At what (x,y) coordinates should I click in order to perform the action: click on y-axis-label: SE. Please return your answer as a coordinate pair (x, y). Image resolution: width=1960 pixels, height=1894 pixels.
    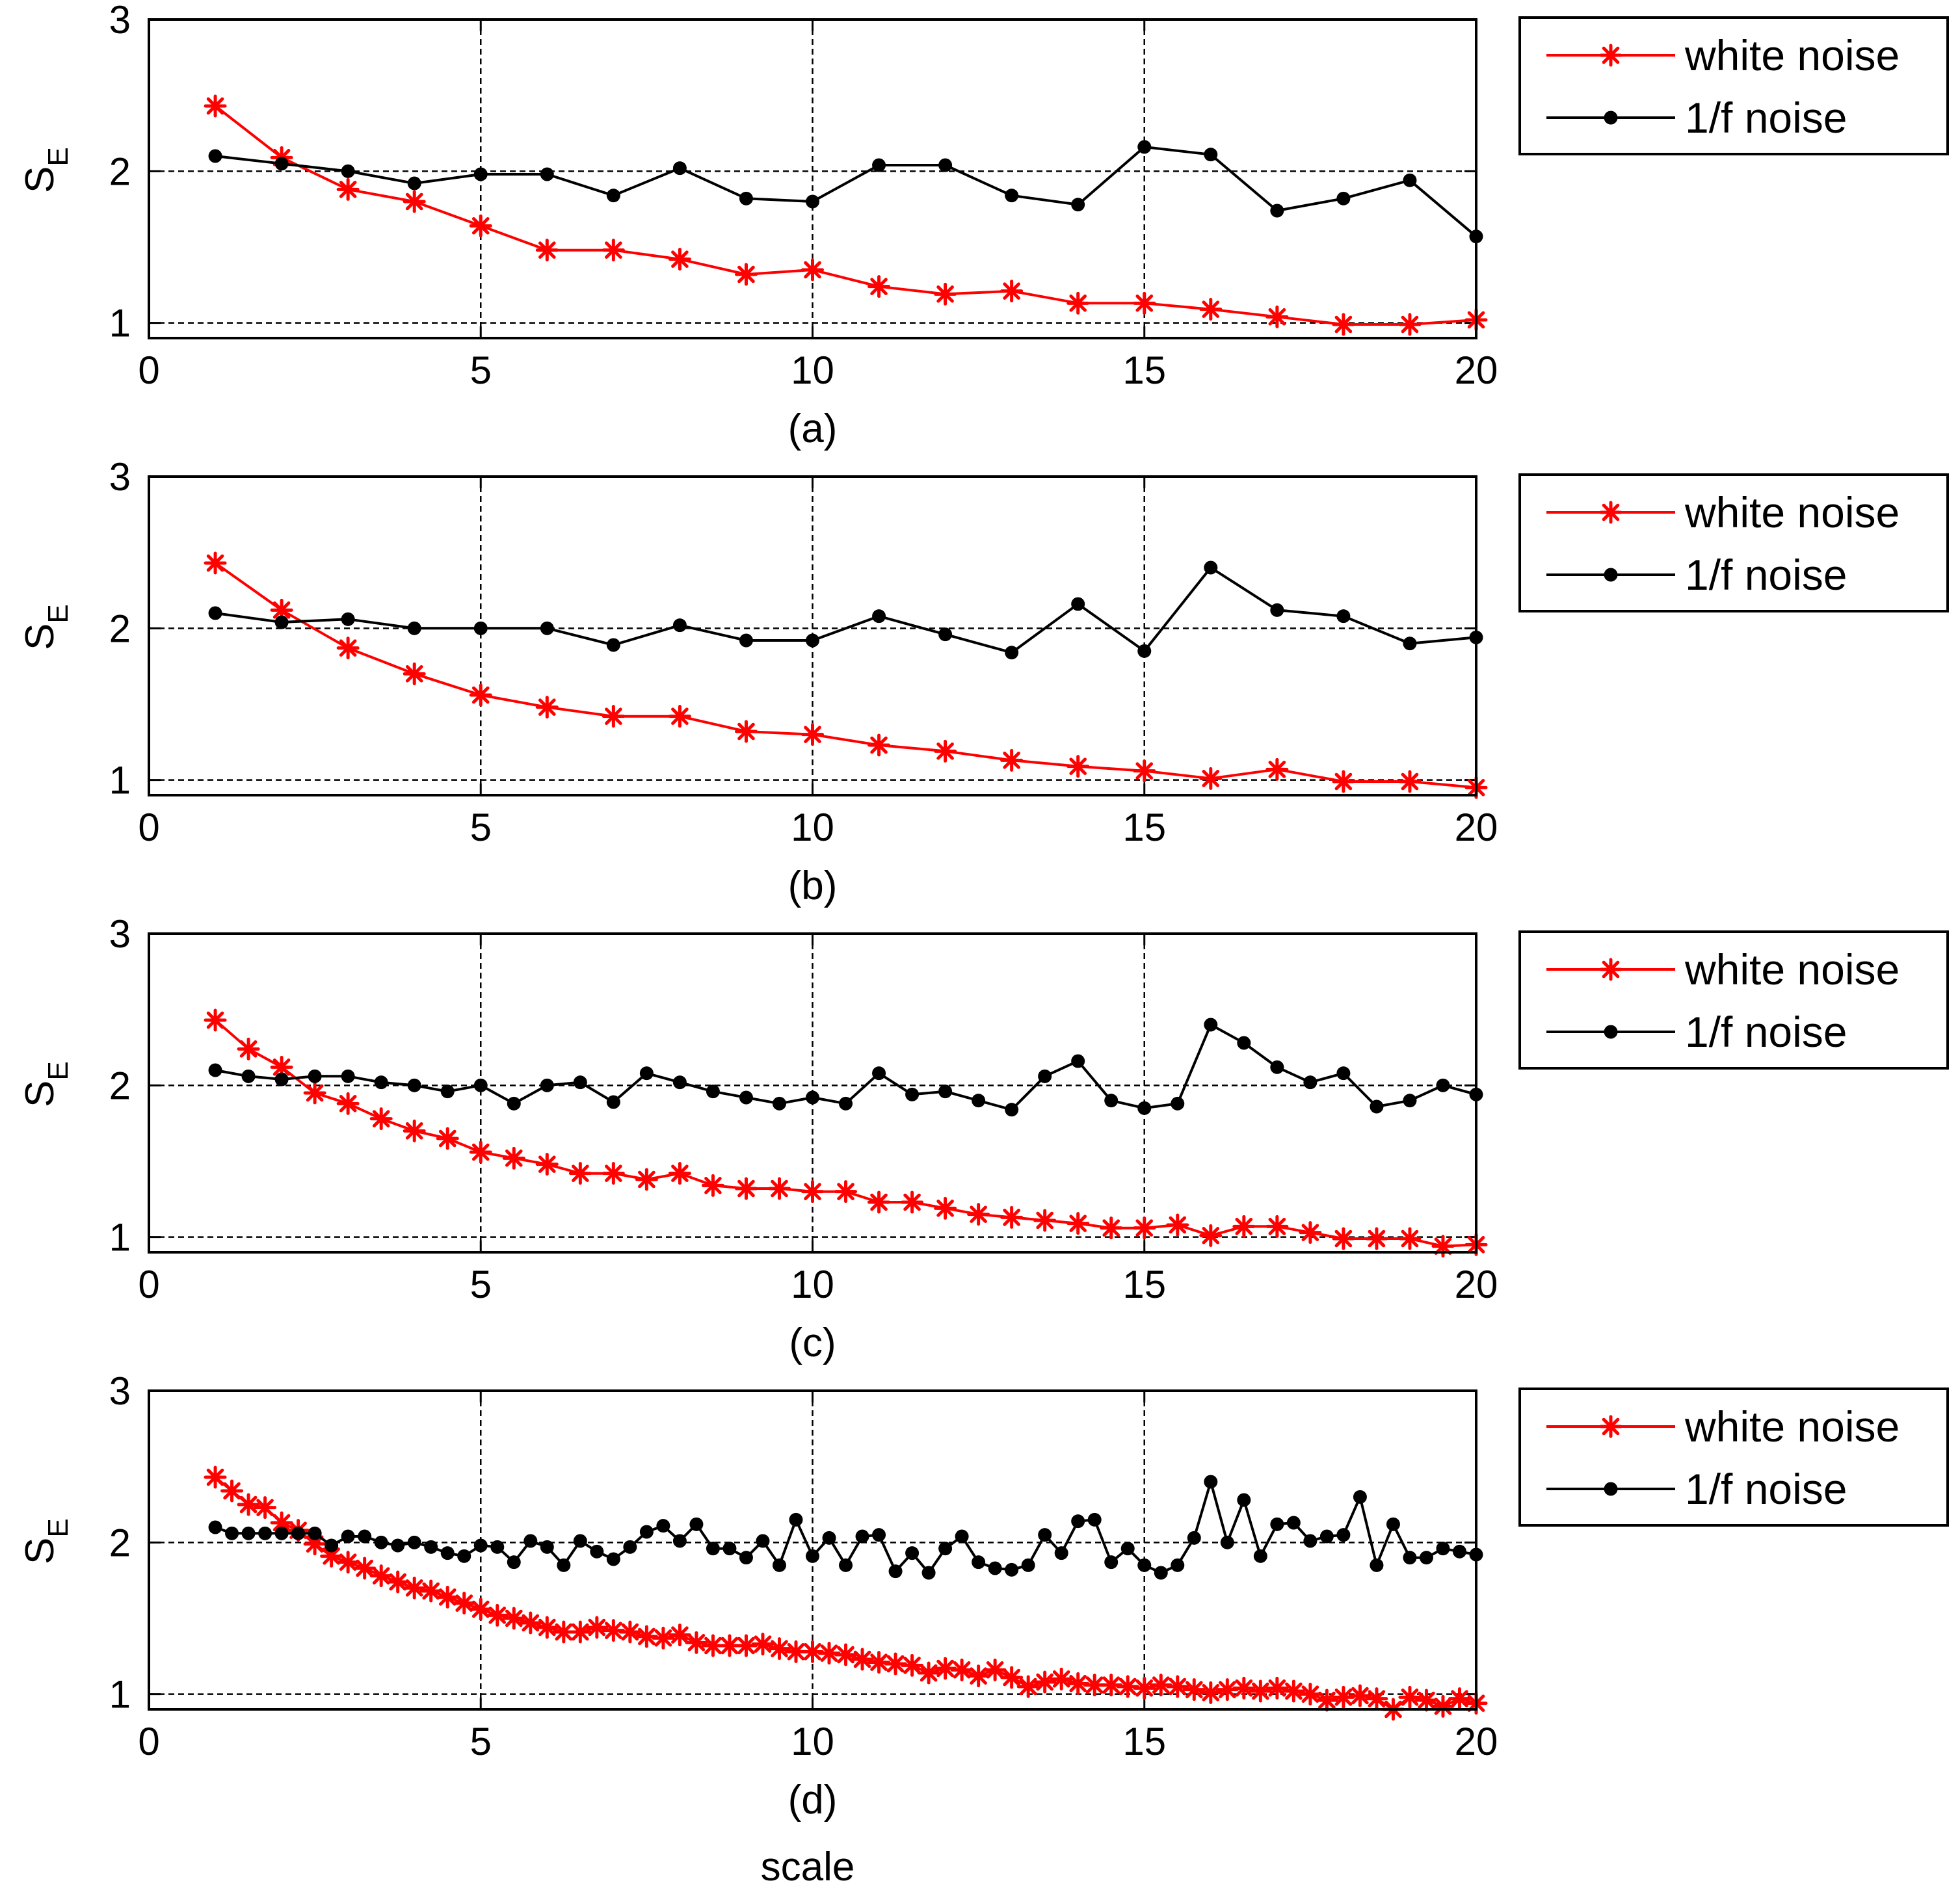
    Looking at the image, I should click on (46, 170).